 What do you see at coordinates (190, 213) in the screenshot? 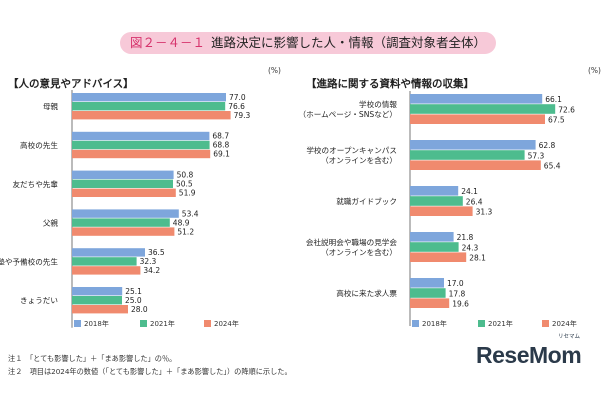
I see `data-label: 53.4` at bounding box center [190, 213].